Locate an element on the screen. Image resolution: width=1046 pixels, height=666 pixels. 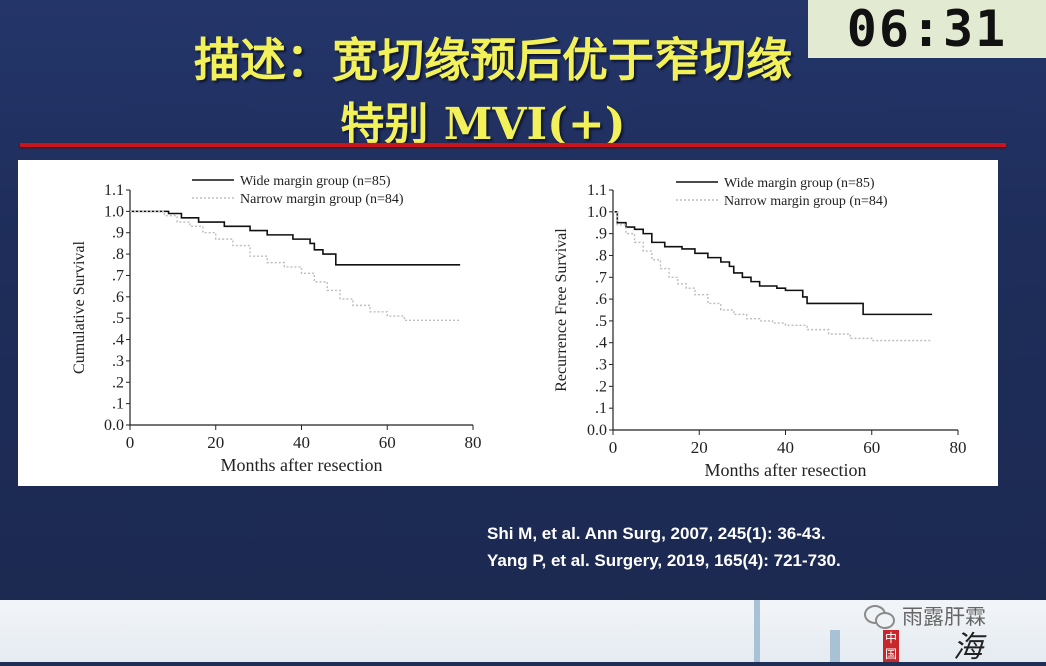
chart2-x-tick-label: 20 is located at coordinates (699, 447).